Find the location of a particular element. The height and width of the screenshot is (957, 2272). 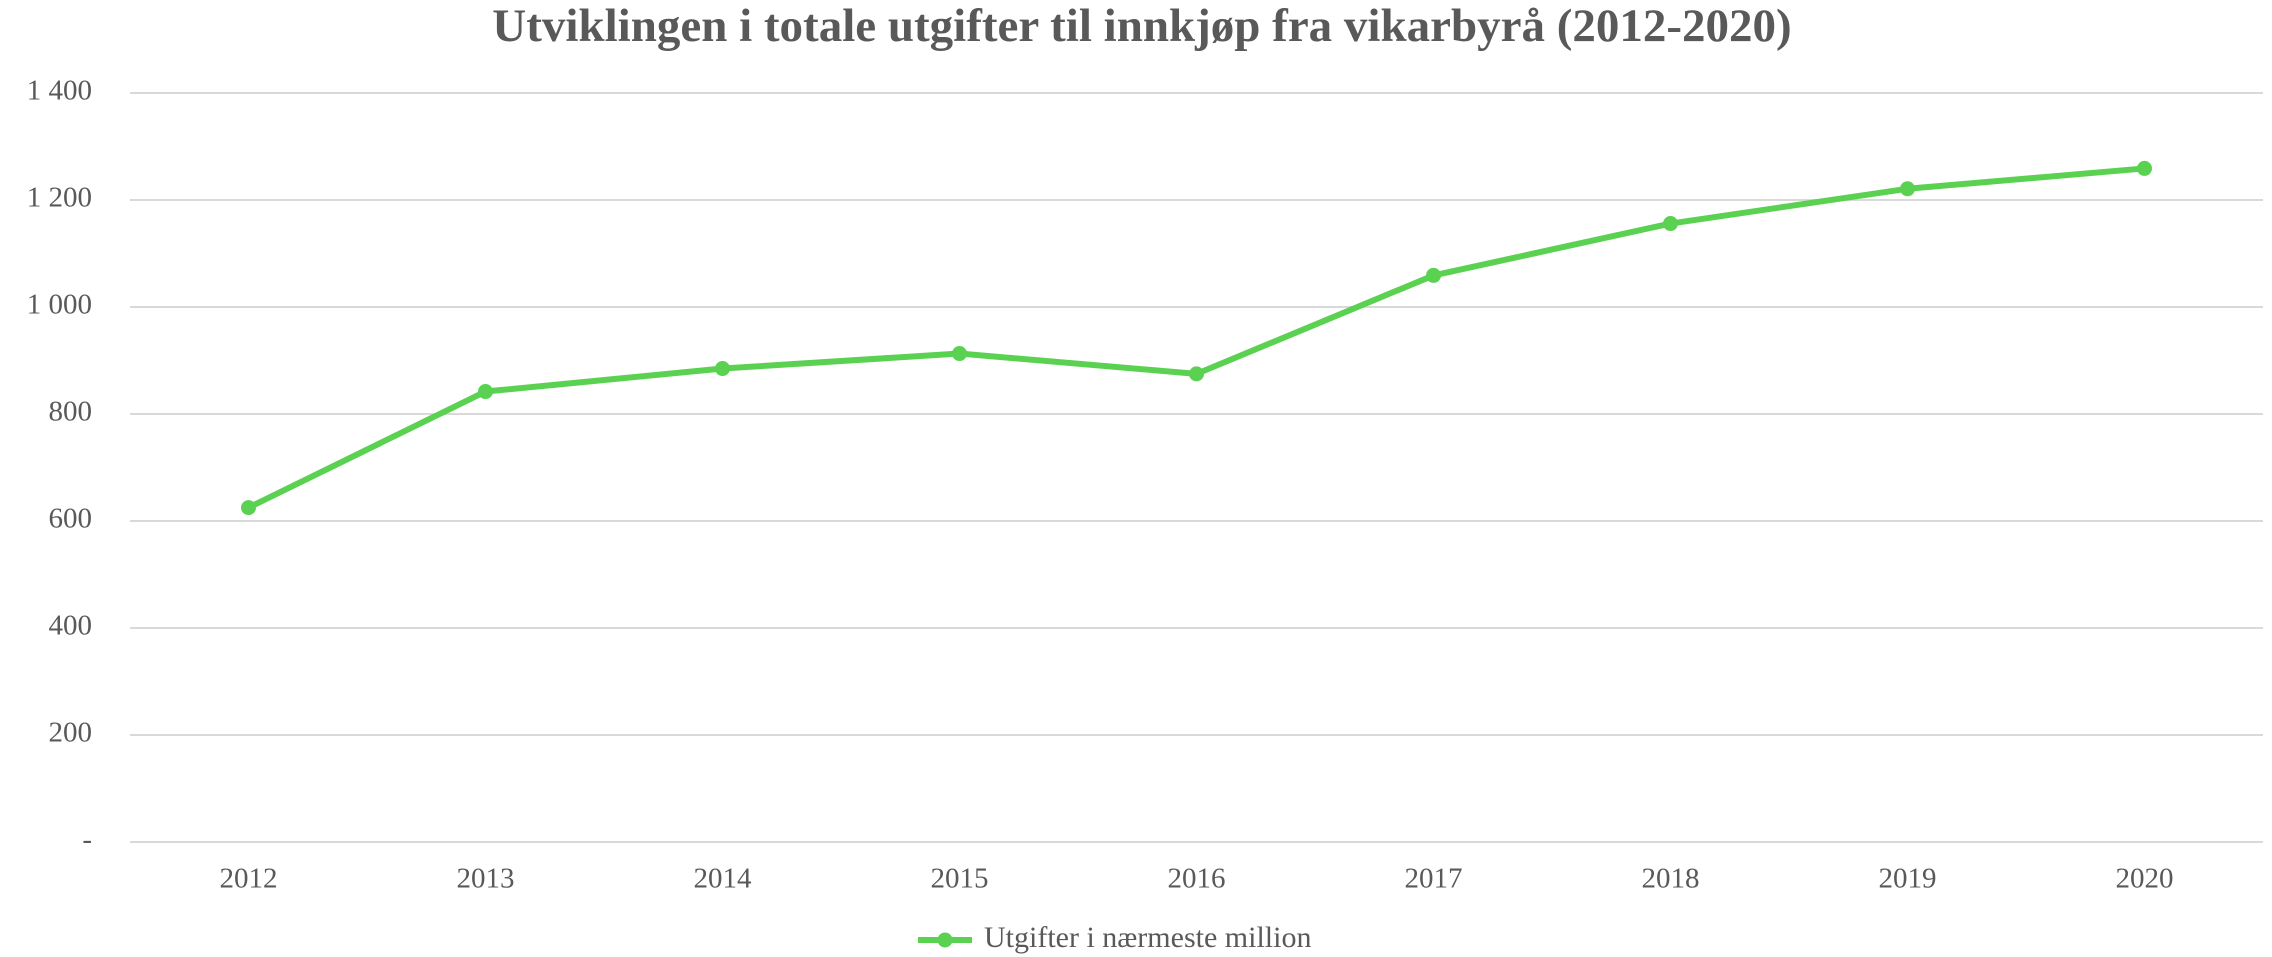

legend-label: Utgifter i nærmeste million is located at coordinates (1147, 937).